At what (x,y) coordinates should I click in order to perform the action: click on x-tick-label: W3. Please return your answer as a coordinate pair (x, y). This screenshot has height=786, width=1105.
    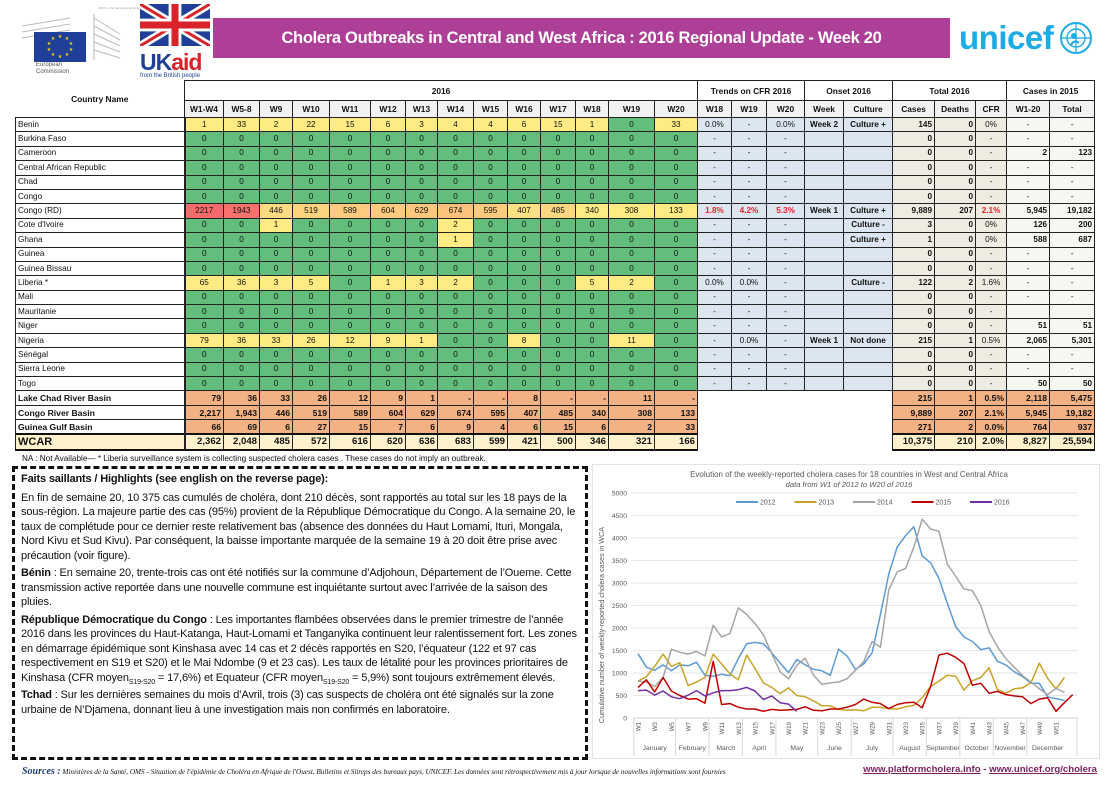
    Looking at the image, I should click on (655, 726).